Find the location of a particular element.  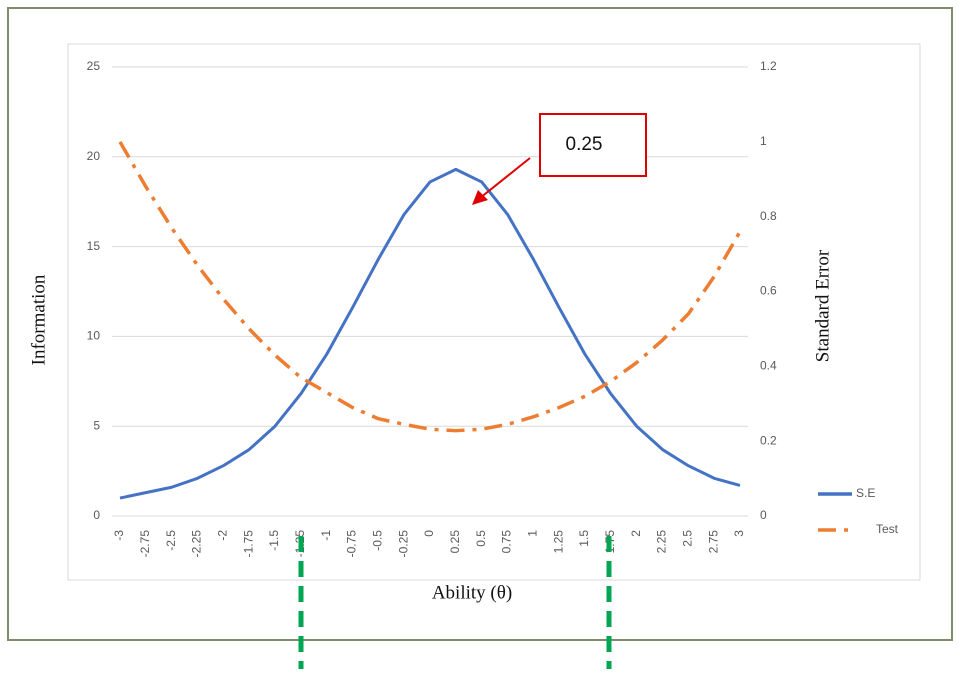

x-tick-label: -0.75 is located at coordinates (352, 544).